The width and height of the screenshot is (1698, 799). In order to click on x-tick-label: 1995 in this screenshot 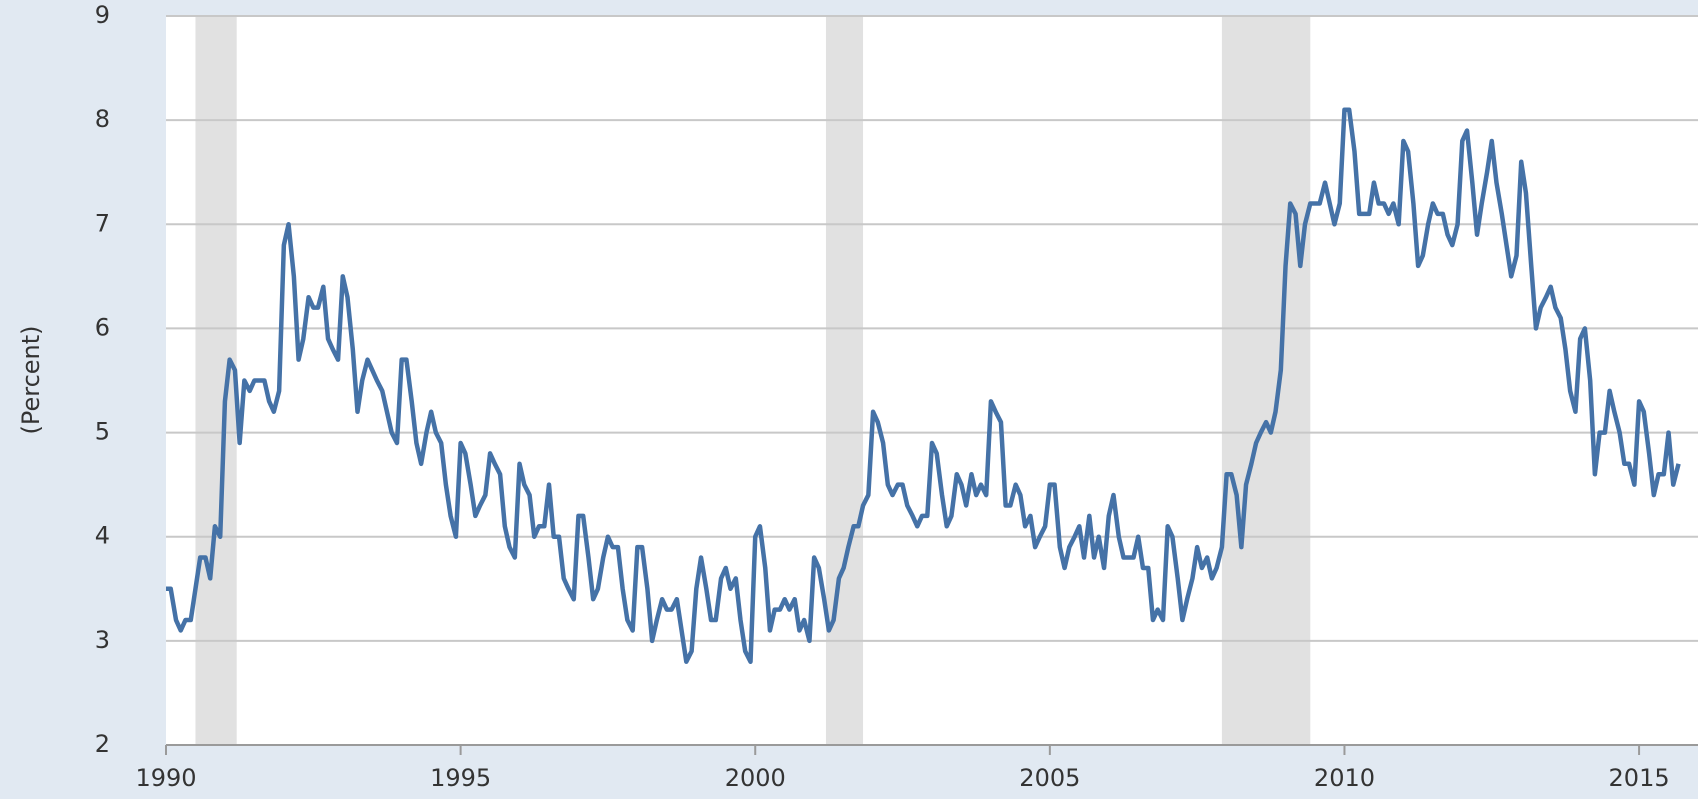, I will do `click(460, 778)`.